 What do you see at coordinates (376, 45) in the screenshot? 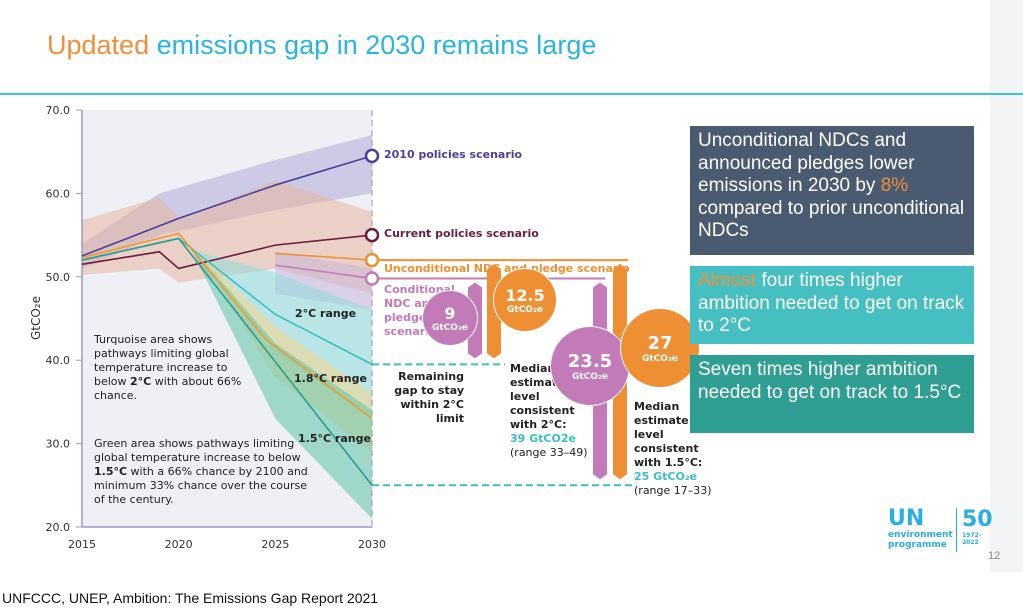
I see `title-rest: emissions gap in 2030 remains large` at bounding box center [376, 45].